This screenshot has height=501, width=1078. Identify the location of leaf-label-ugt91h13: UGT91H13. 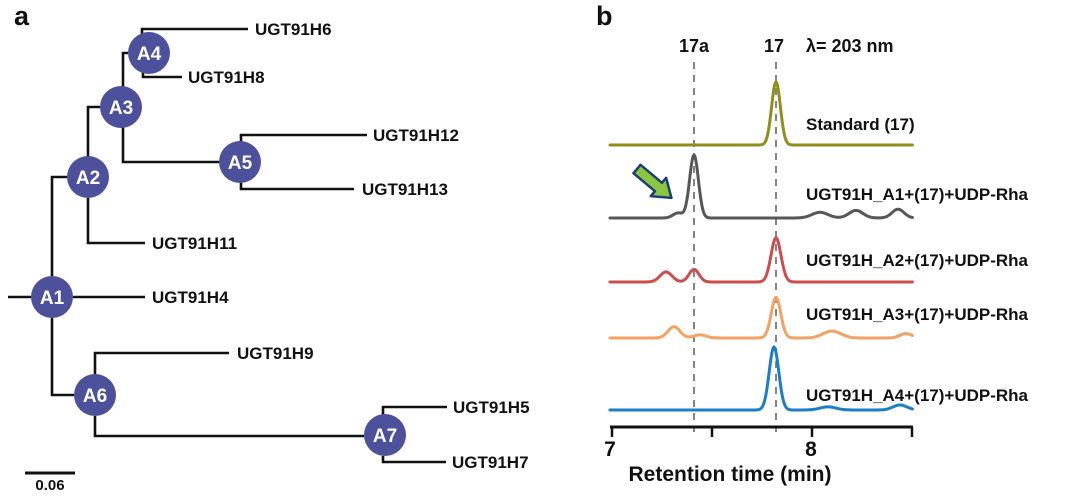
(405, 189).